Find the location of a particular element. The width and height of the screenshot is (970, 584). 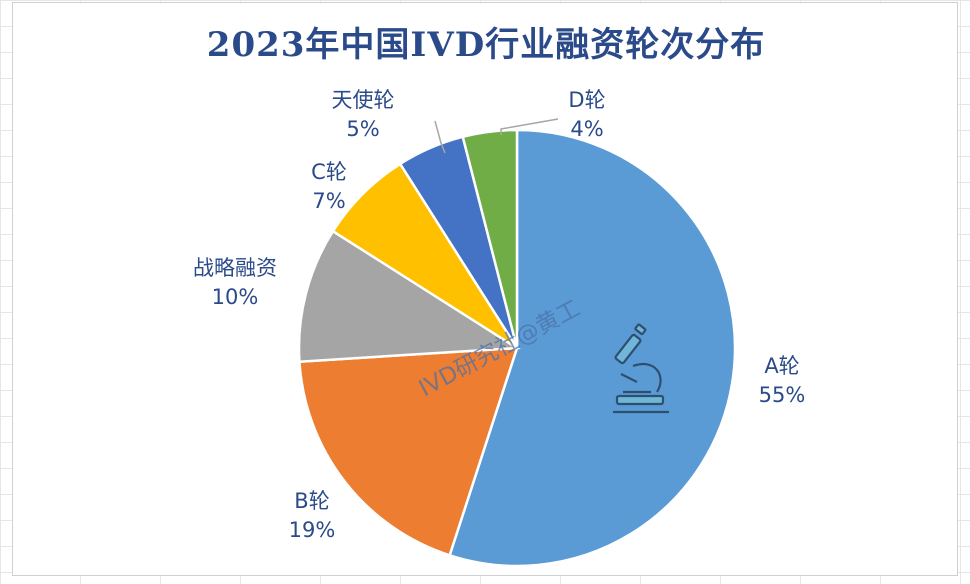

slice-label-name: A轮 is located at coordinates (781, 366).